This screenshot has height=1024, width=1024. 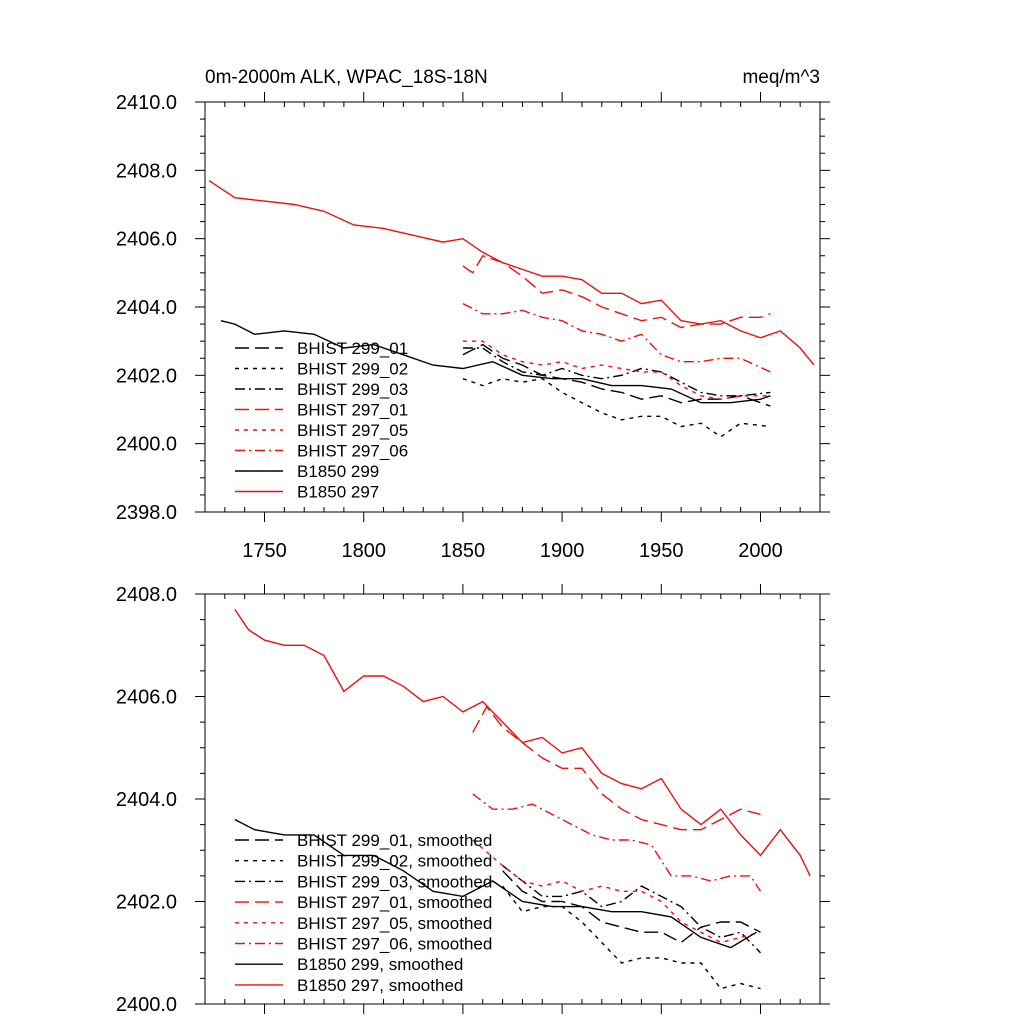 I want to click on bottom-ytick-label: 2402.0, so click(x=146, y=903).